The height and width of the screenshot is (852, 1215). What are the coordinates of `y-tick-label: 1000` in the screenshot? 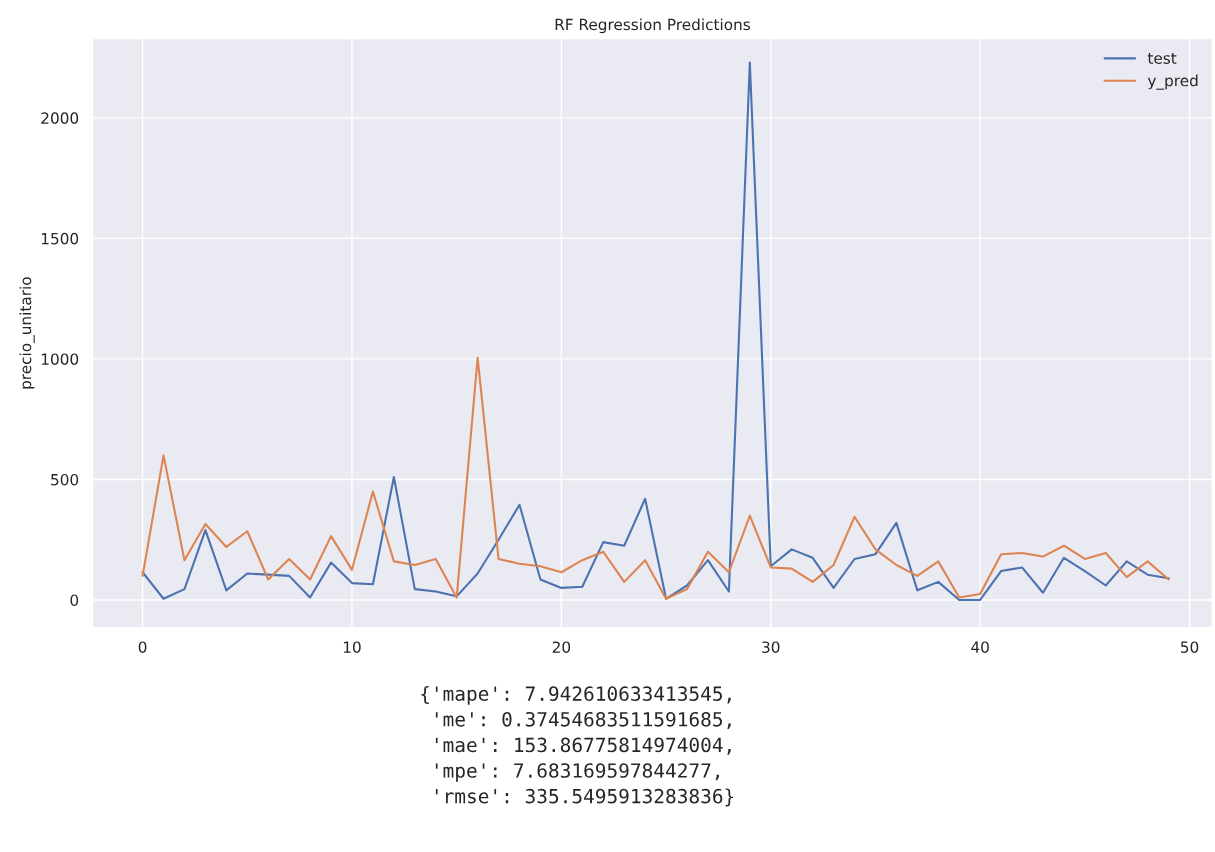 It's located at (60, 359).